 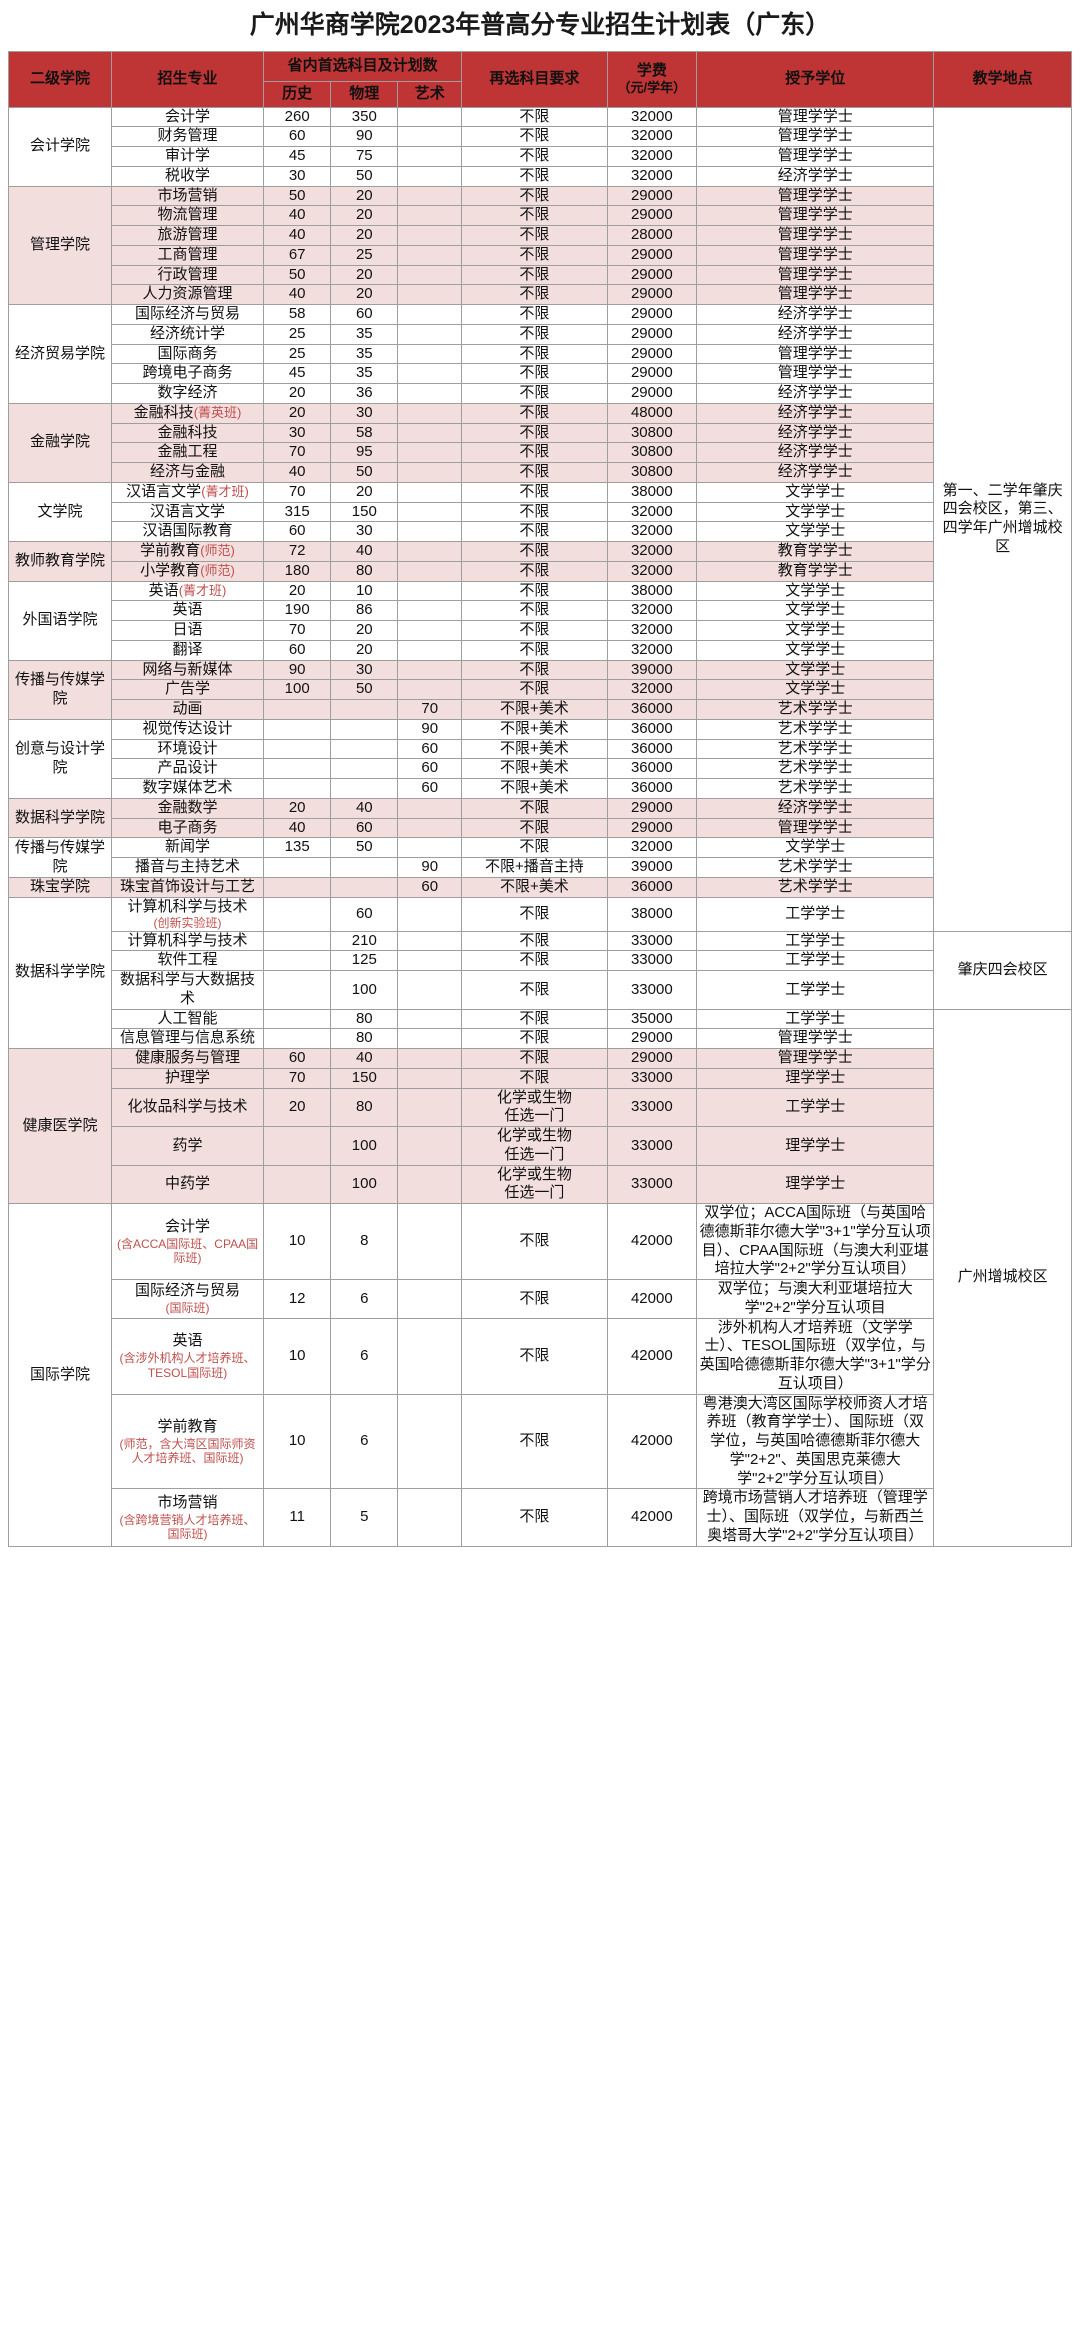 I want to click on tuition-cell: 33000, so click(x=652, y=1107).